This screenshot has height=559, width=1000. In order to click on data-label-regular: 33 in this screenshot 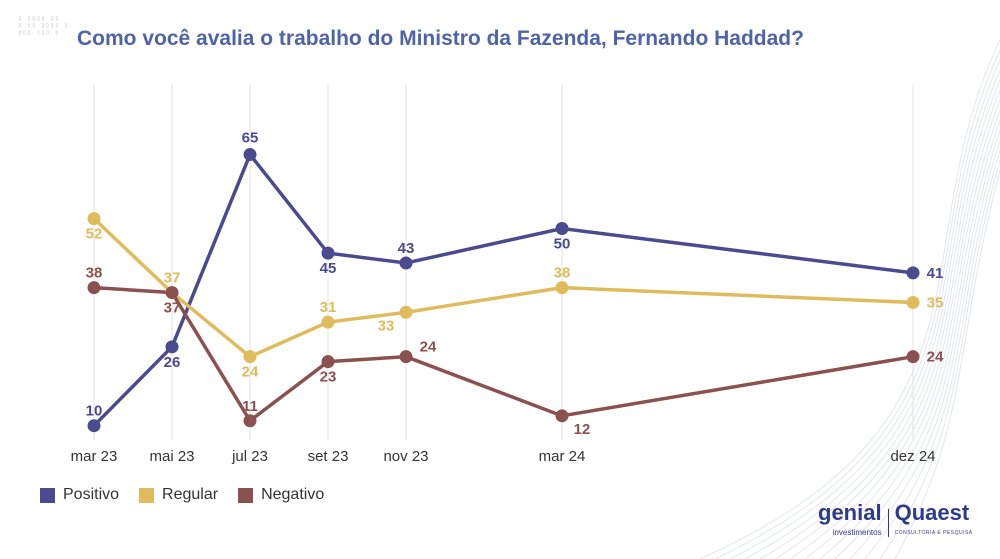, I will do `click(386, 325)`.